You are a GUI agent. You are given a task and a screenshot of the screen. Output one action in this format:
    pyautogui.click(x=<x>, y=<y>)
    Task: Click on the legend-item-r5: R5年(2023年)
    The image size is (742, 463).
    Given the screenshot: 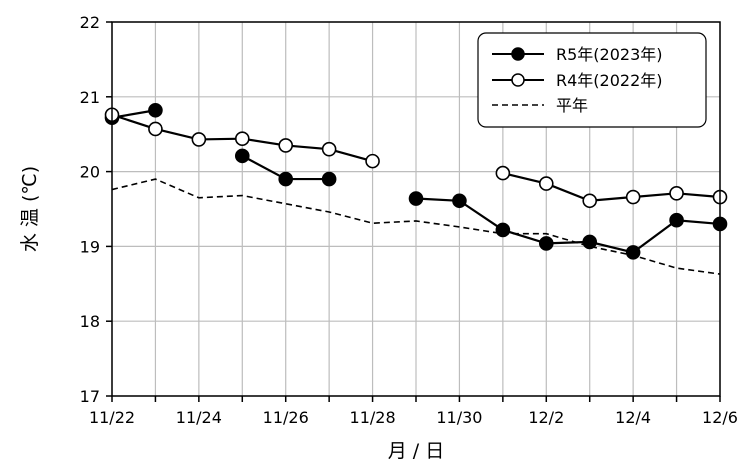 What is the action you would take?
    pyautogui.click(x=577, y=54)
    